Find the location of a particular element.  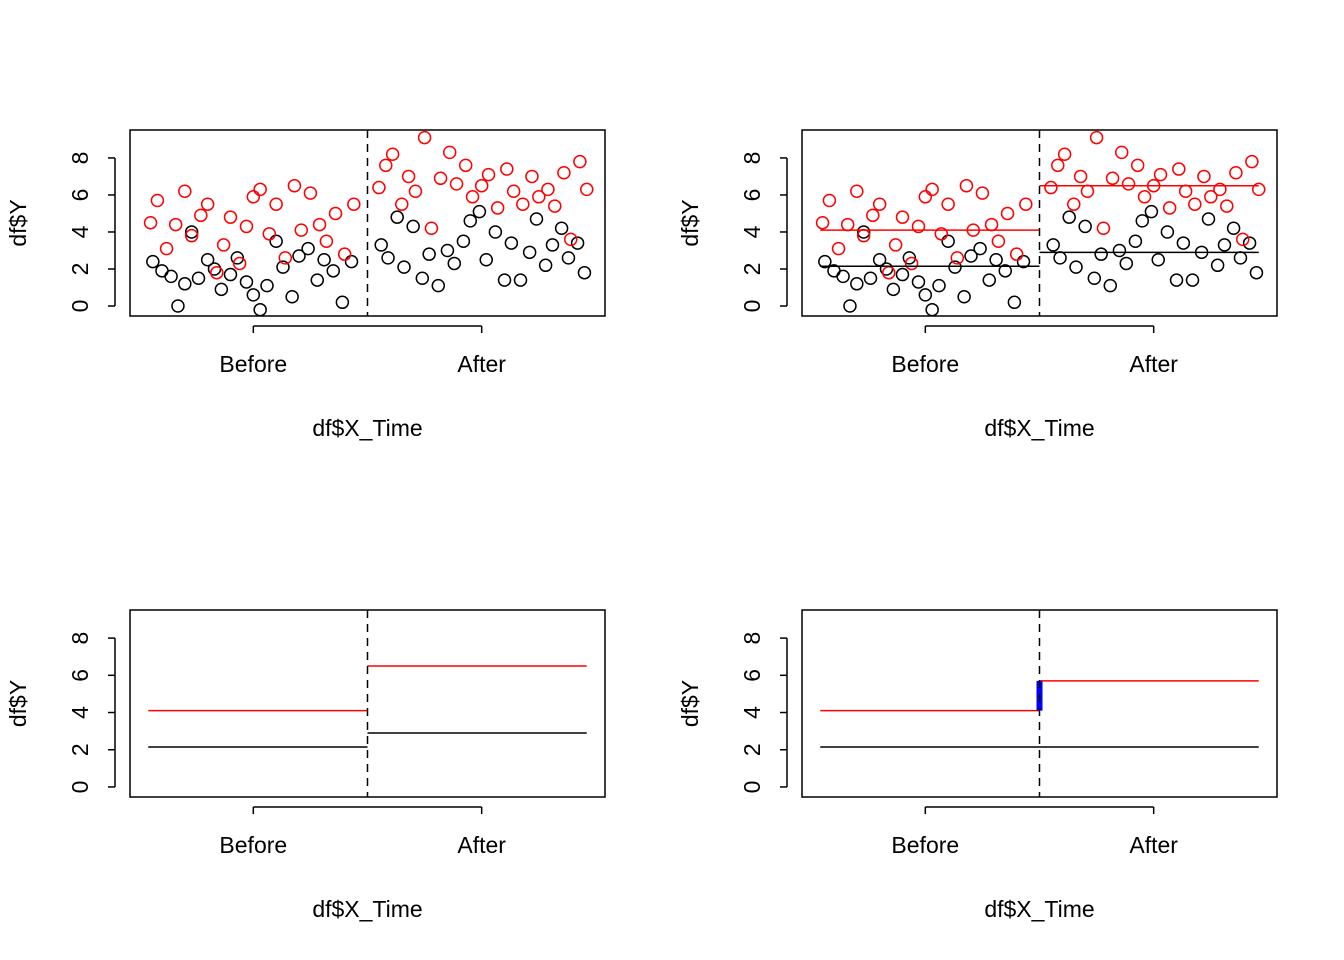

x-tick-label: After is located at coordinates (1153, 364).